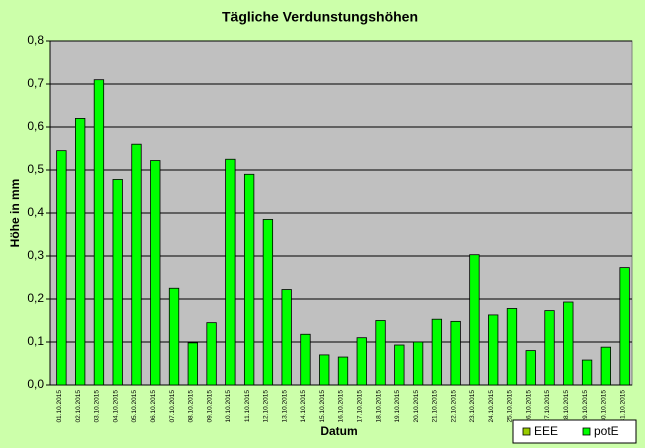 Image resolution: width=645 pixels, height=448 pixels. I want to click on legend-label: EEE, so click(546, 431).